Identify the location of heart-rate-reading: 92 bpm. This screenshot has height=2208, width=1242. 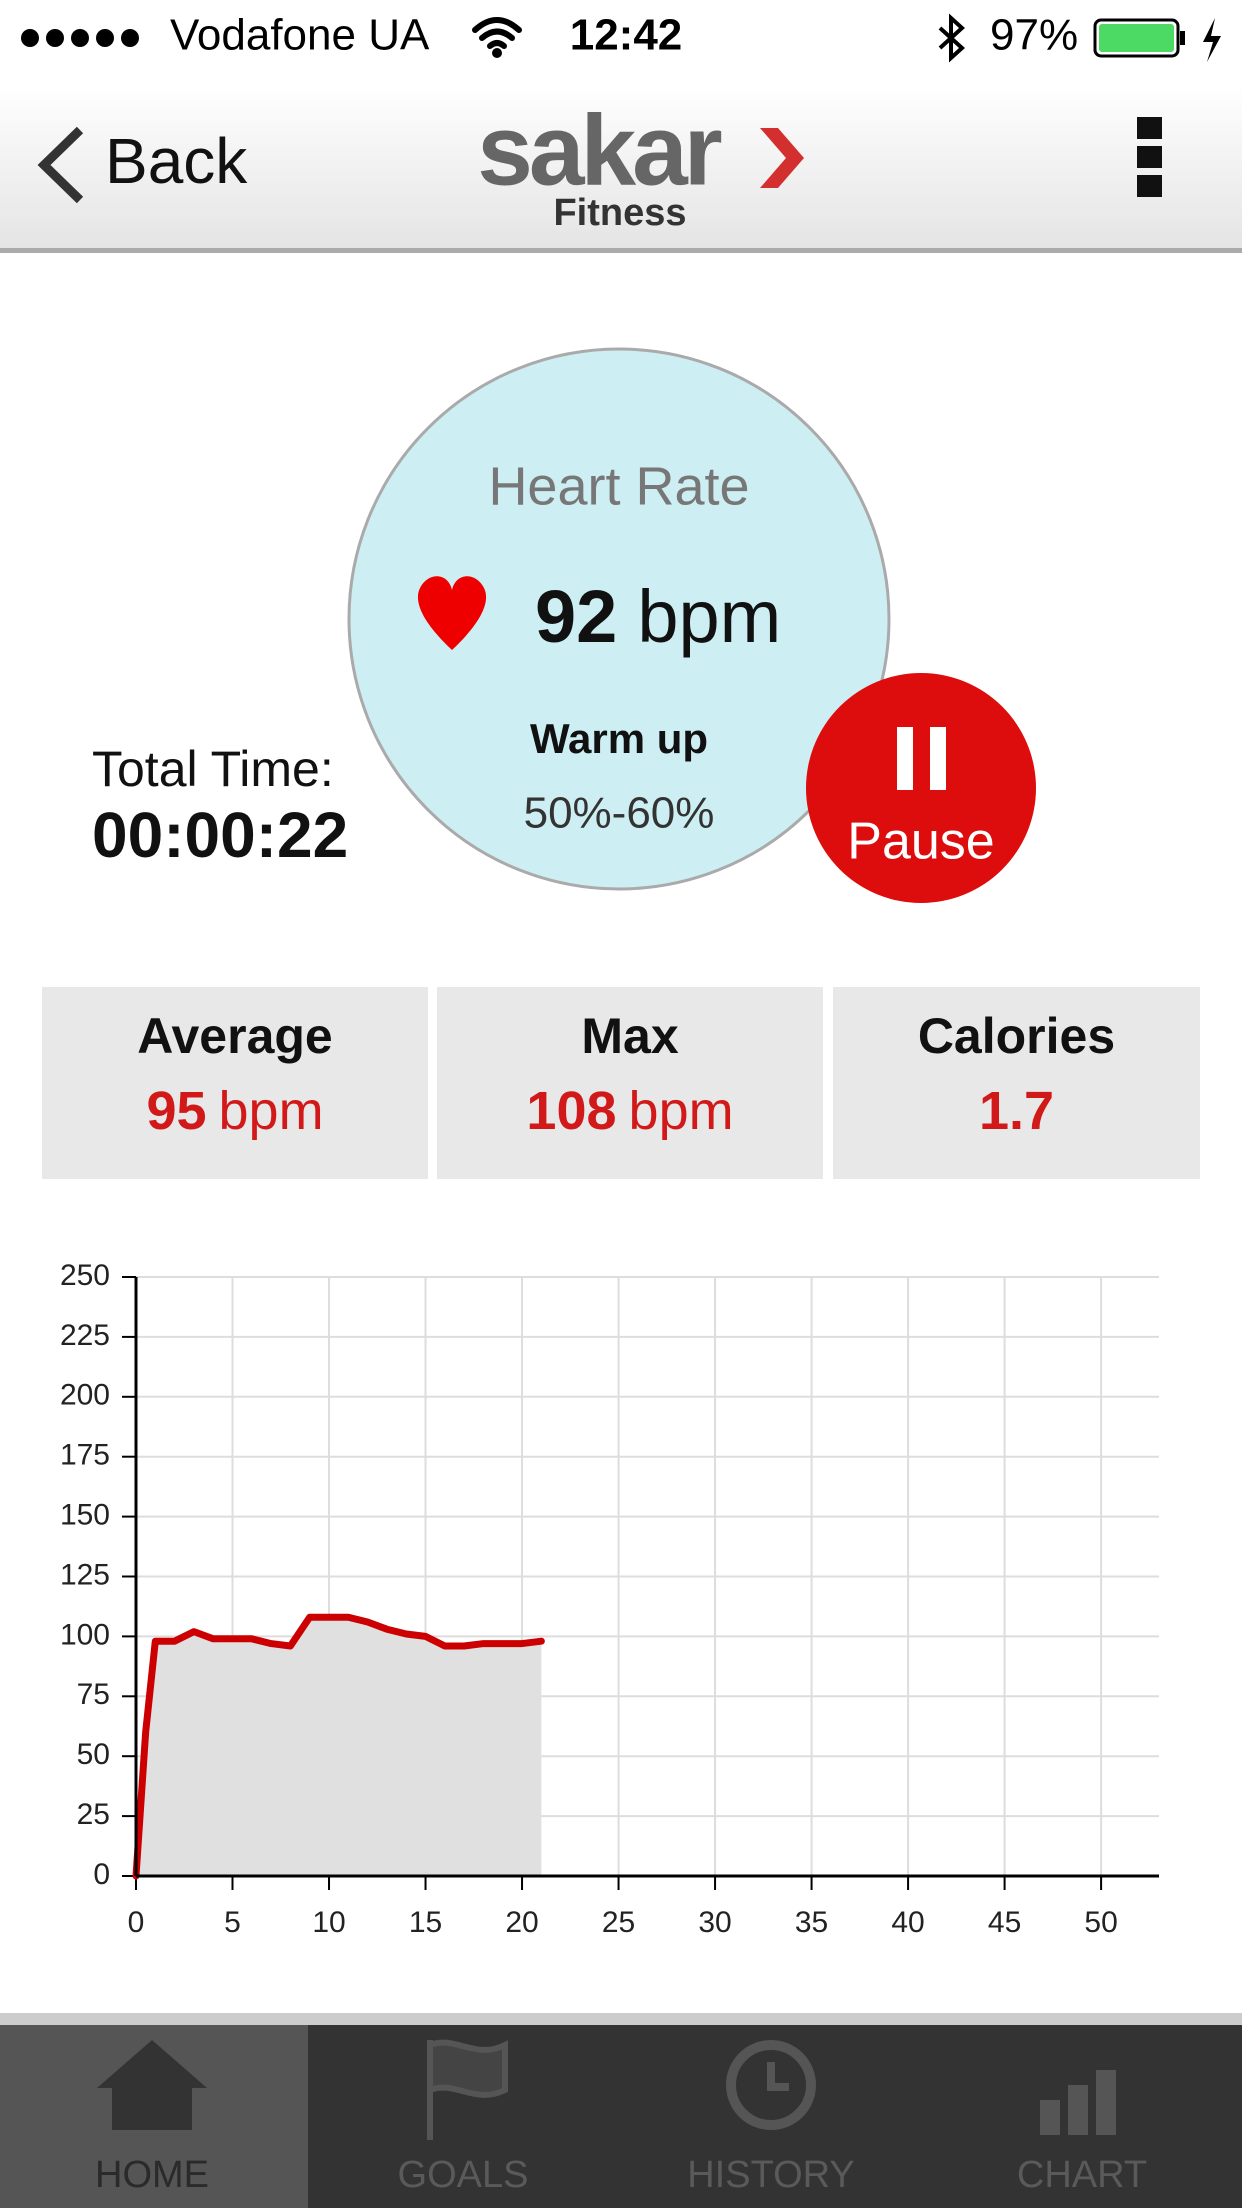
(658, 616).